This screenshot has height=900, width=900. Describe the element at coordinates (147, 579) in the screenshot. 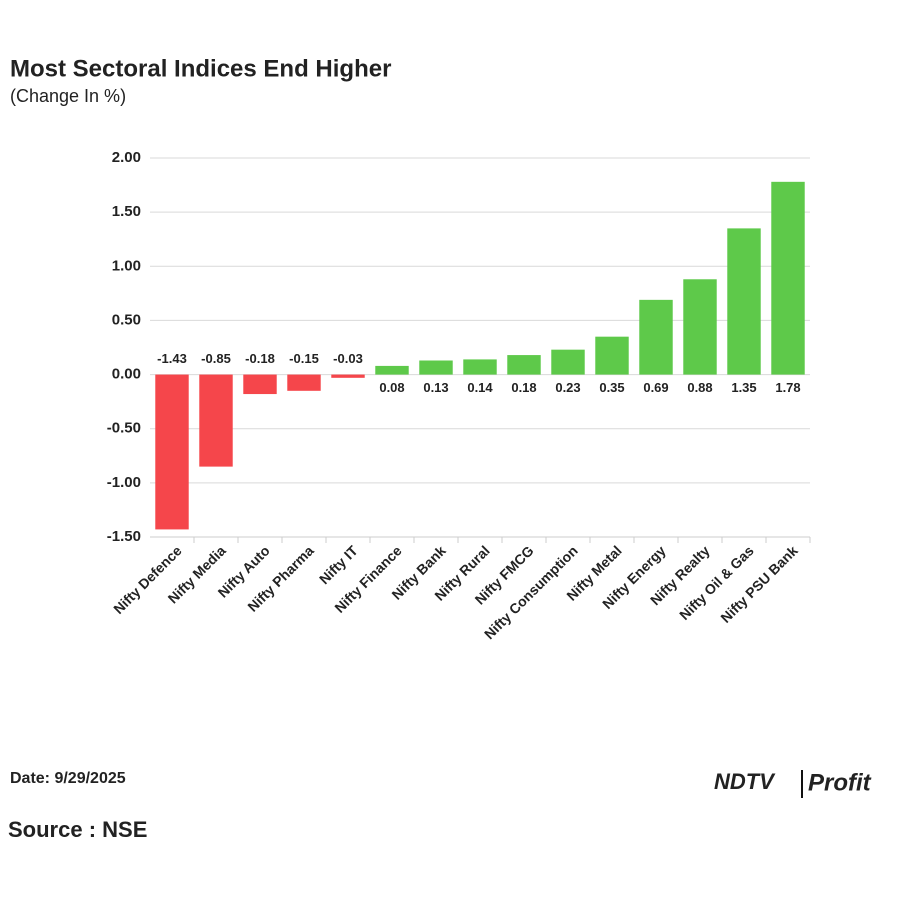

I see `x-tick-label: Nifty Defence` at that location.